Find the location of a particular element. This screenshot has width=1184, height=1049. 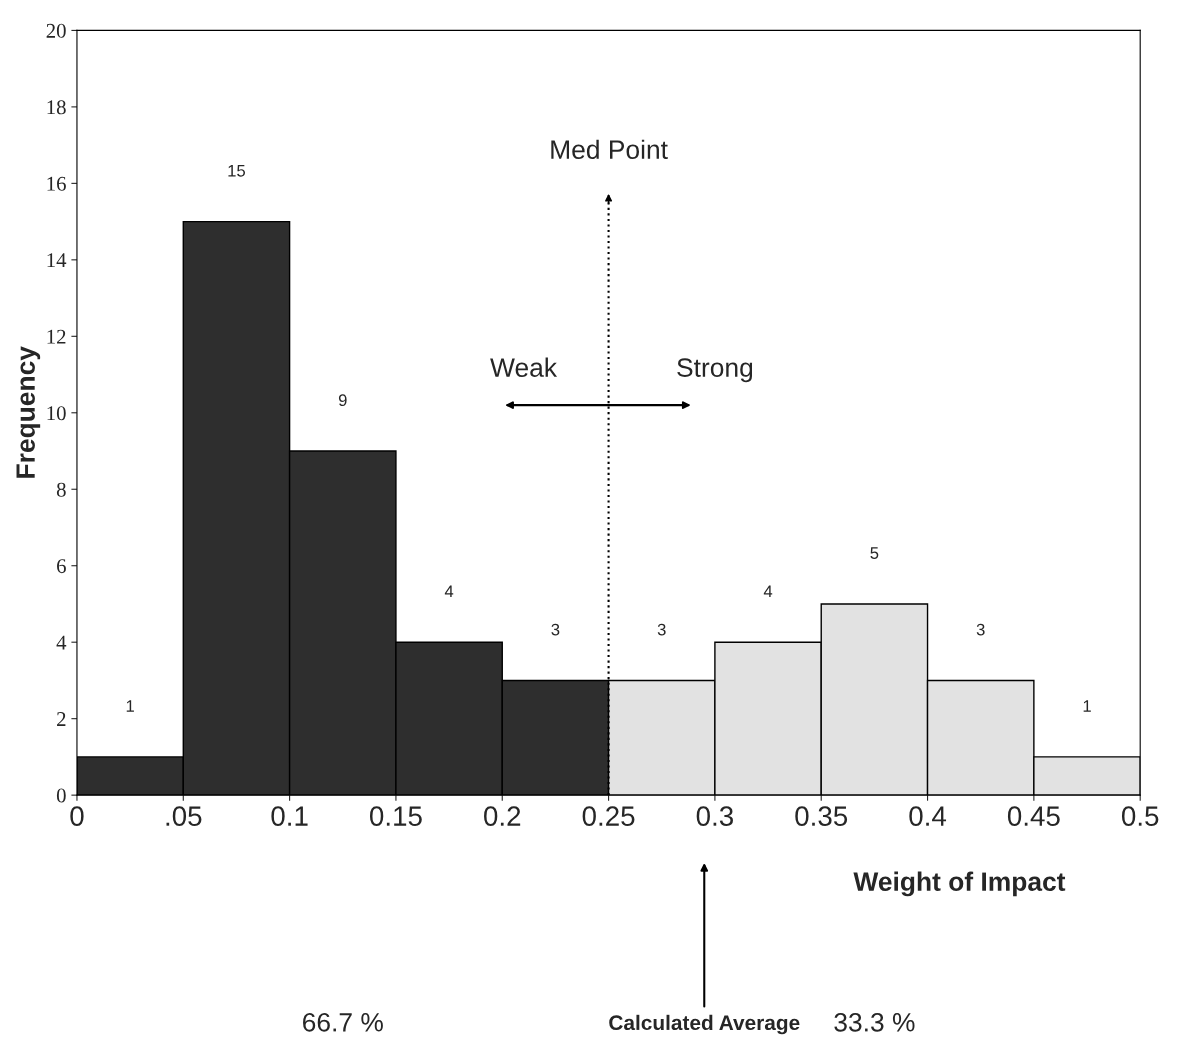

x-tick-label: 0 is located at coordinates (77, 816).